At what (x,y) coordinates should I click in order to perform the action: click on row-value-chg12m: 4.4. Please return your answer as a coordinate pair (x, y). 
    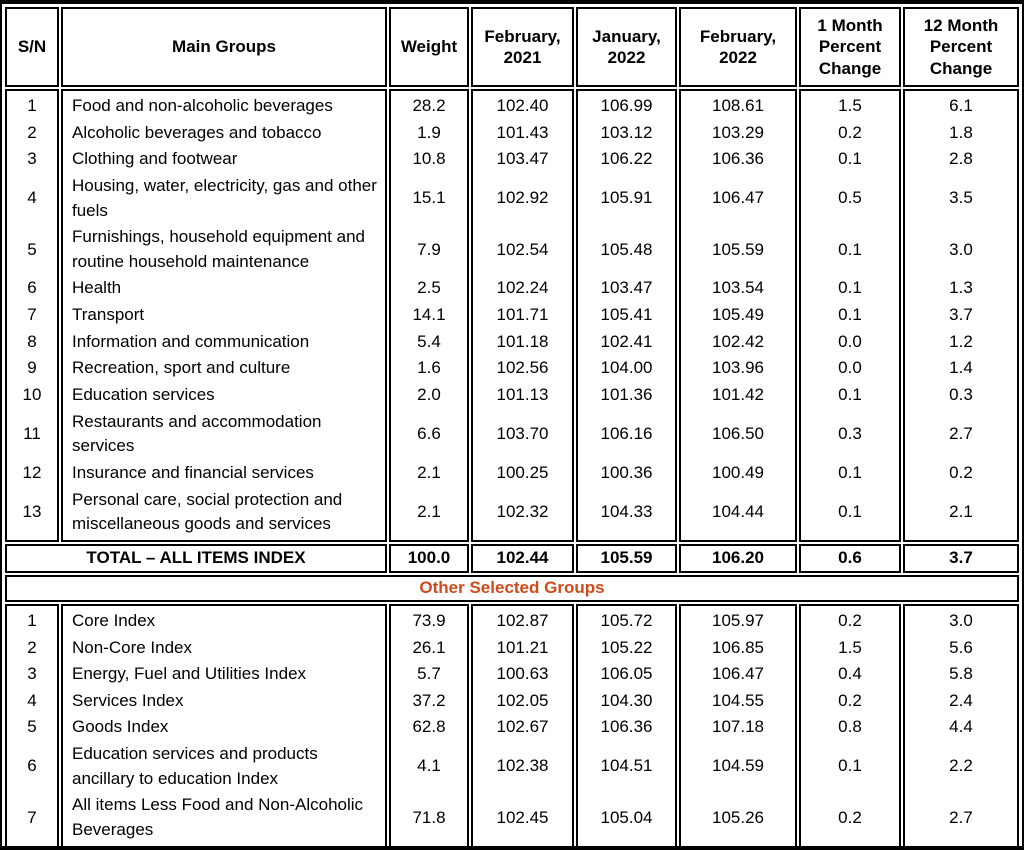
    Looking at the image, I should click on (961, 728).